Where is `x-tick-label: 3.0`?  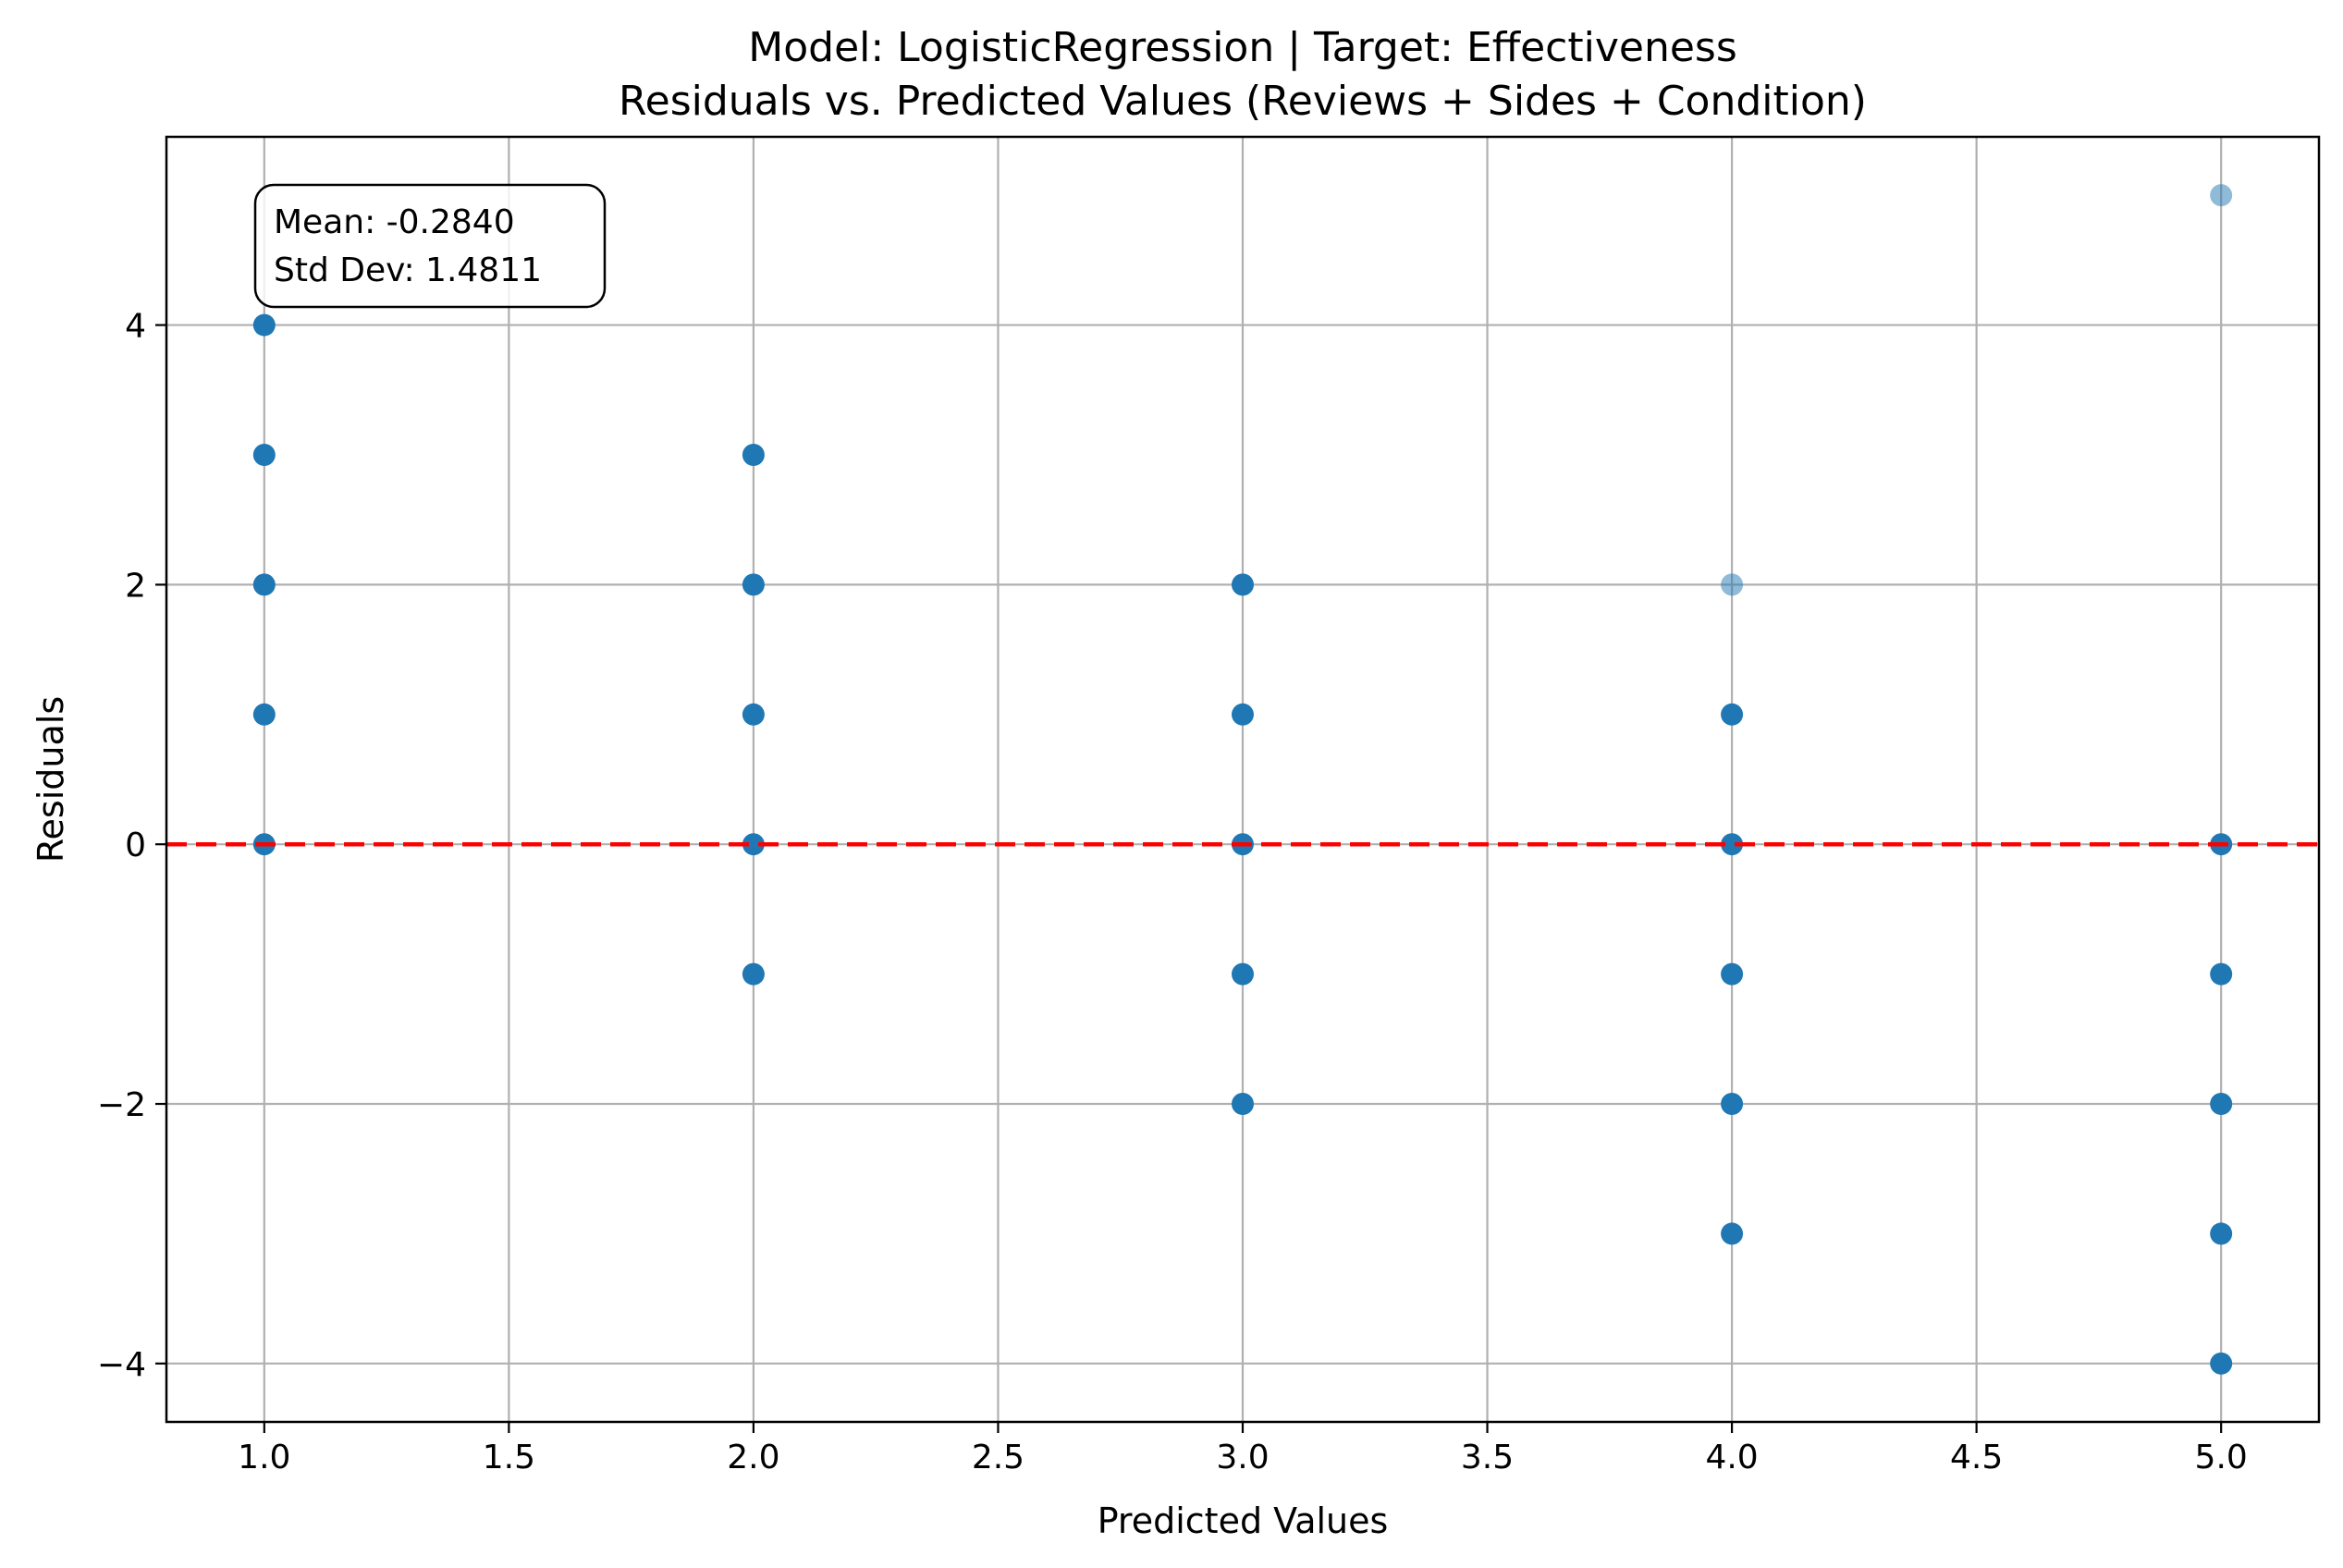 x-tick-label: 3.0 is located at coordinates (1242, 1458).